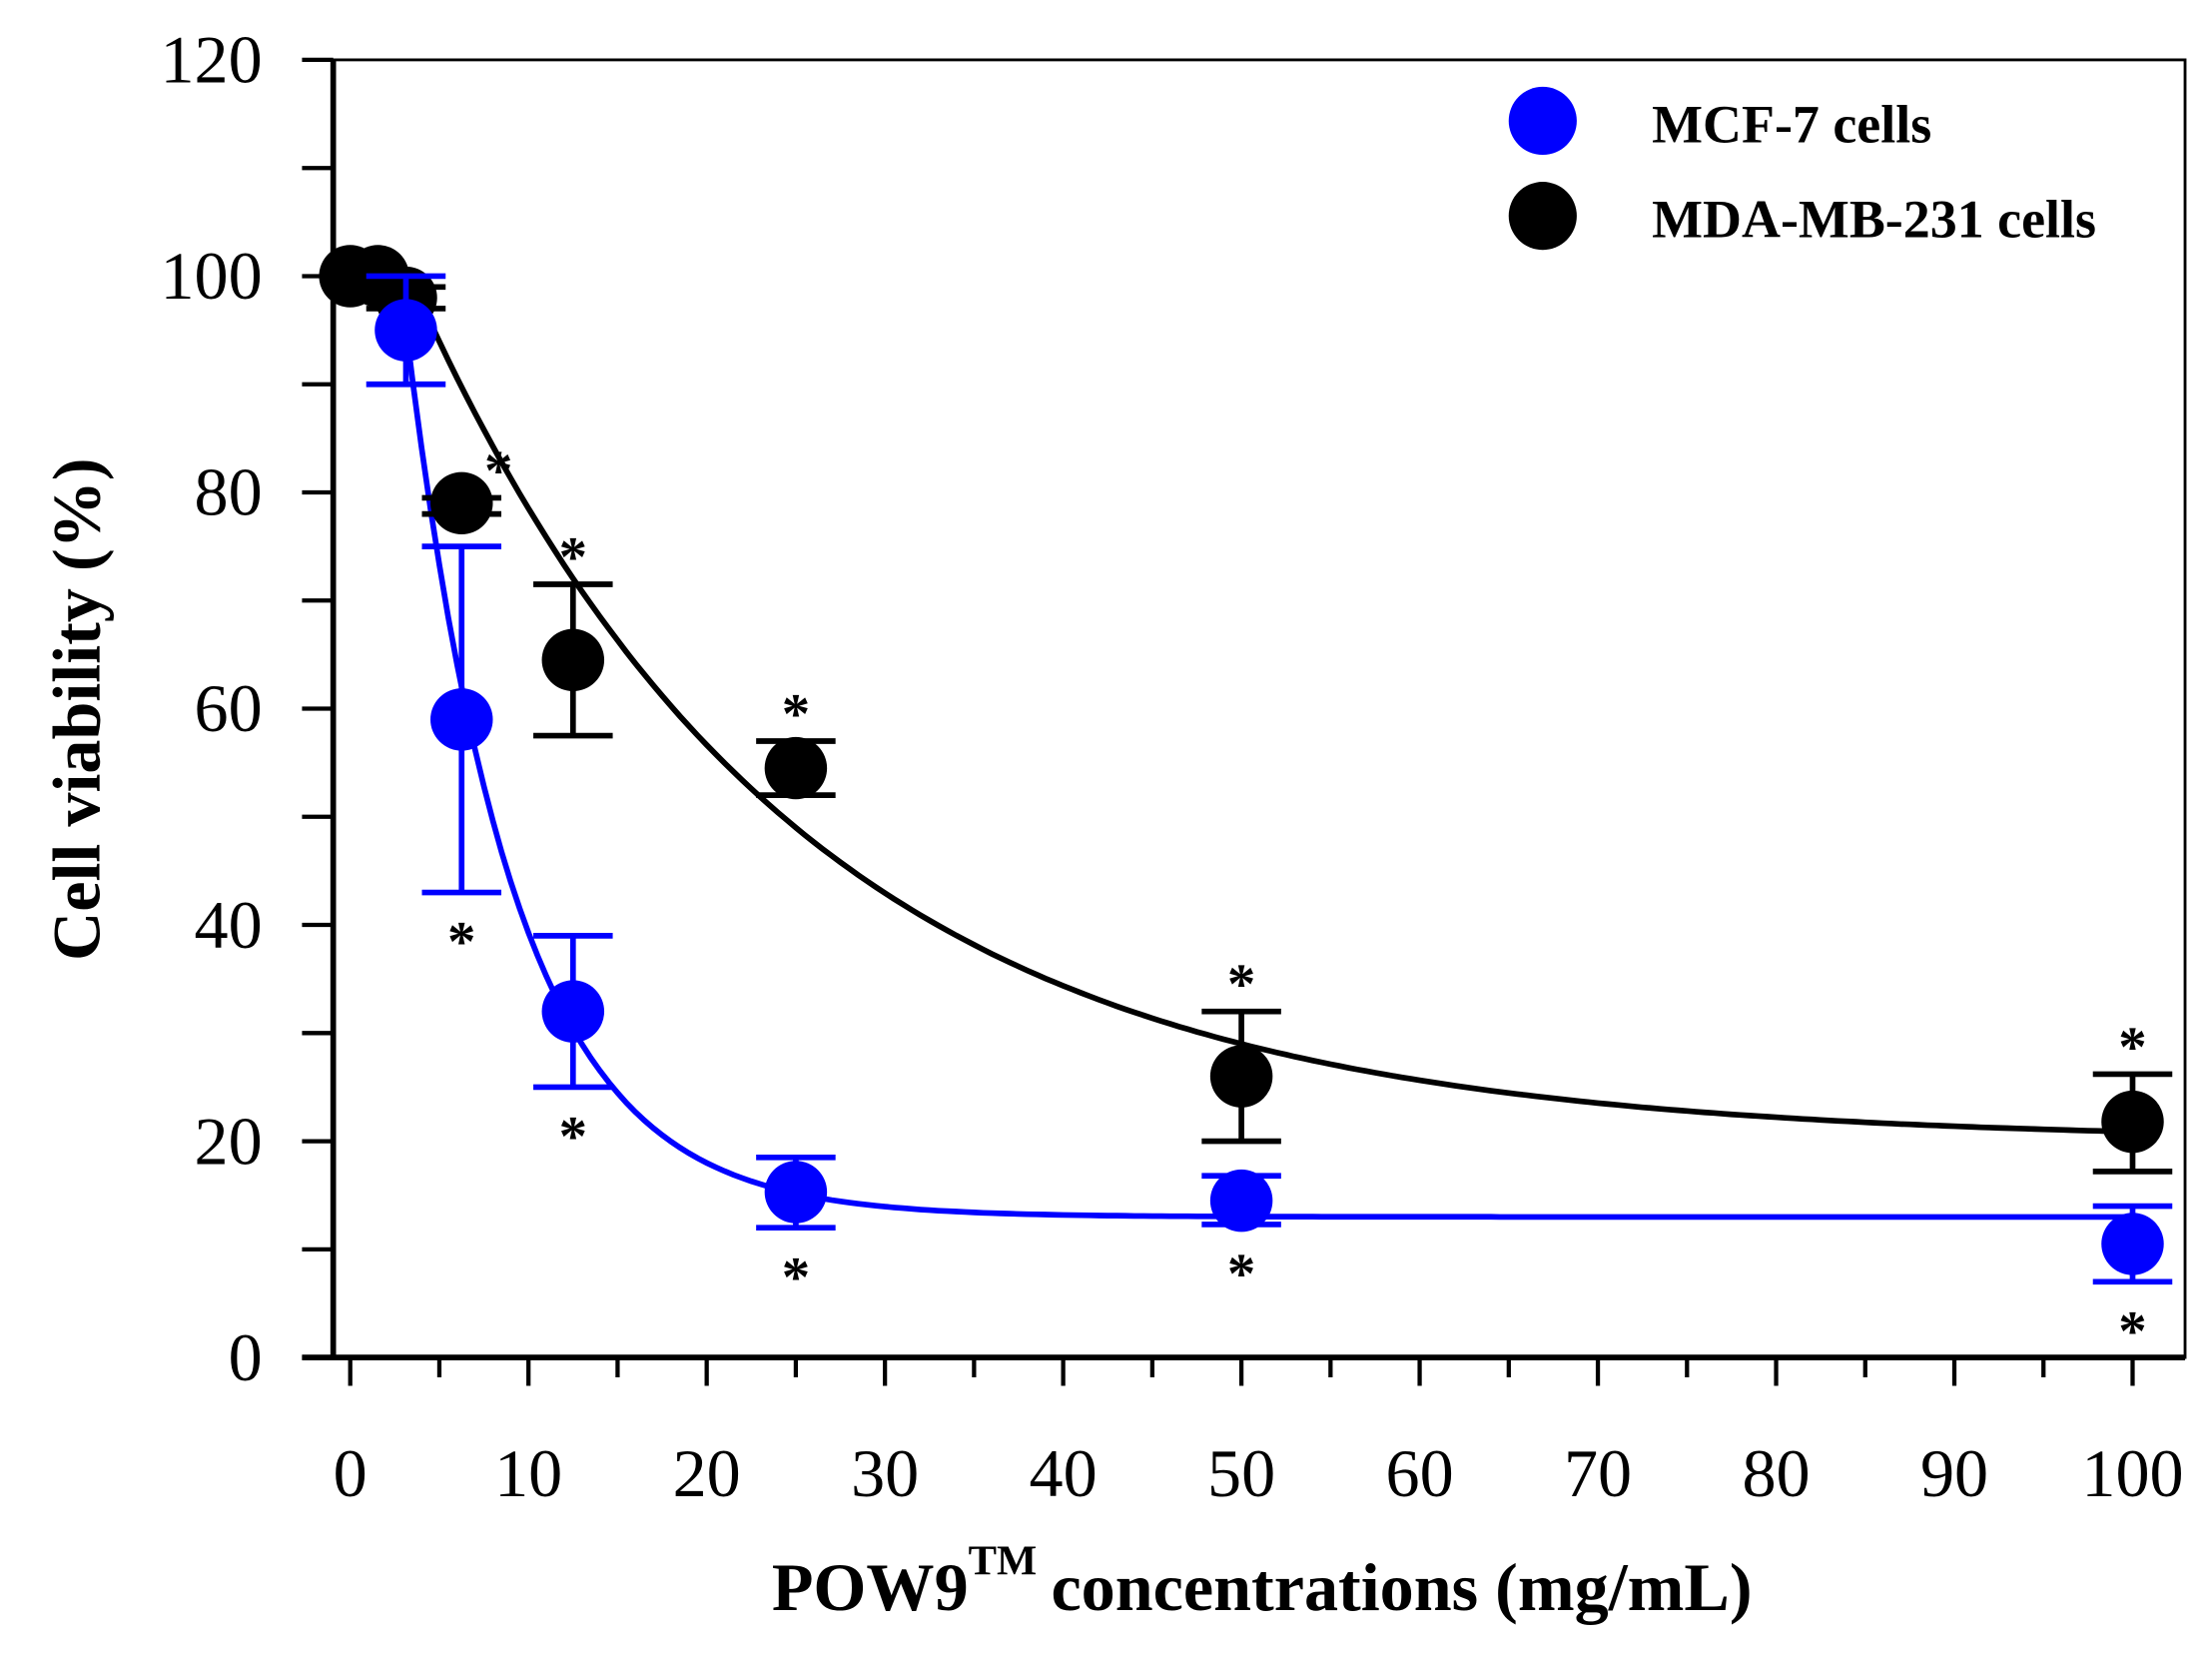  Describe the element at coordinates (229, 492) in the screenshot. I see `y-tick-label: 80` at that location.